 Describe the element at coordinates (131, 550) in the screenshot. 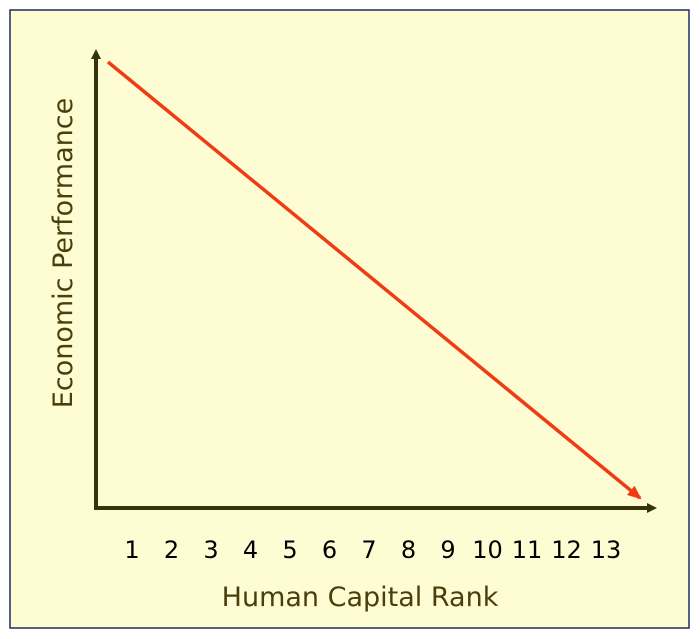

I see `x-tick-label: 1` at that location.